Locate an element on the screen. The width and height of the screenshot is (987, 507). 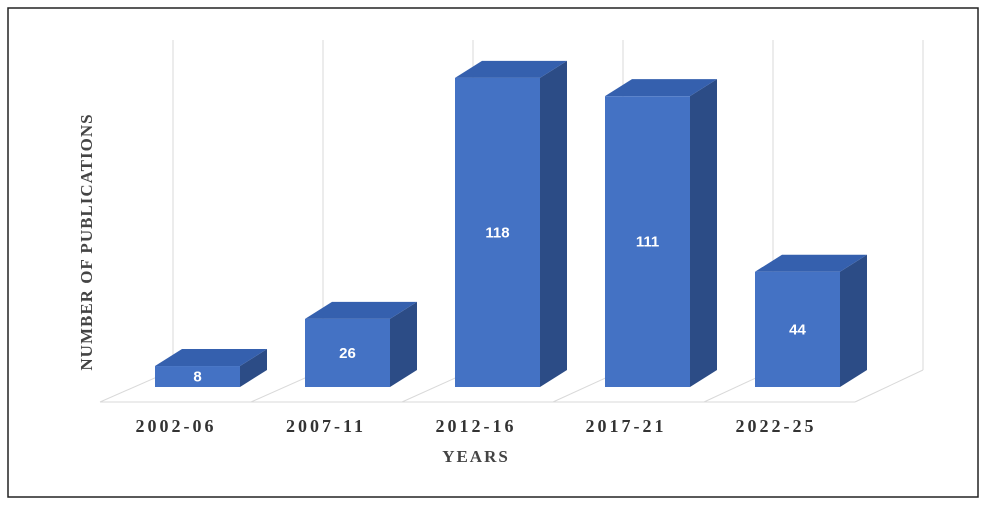
data-label: 26 is located at coordinates (347, 353).